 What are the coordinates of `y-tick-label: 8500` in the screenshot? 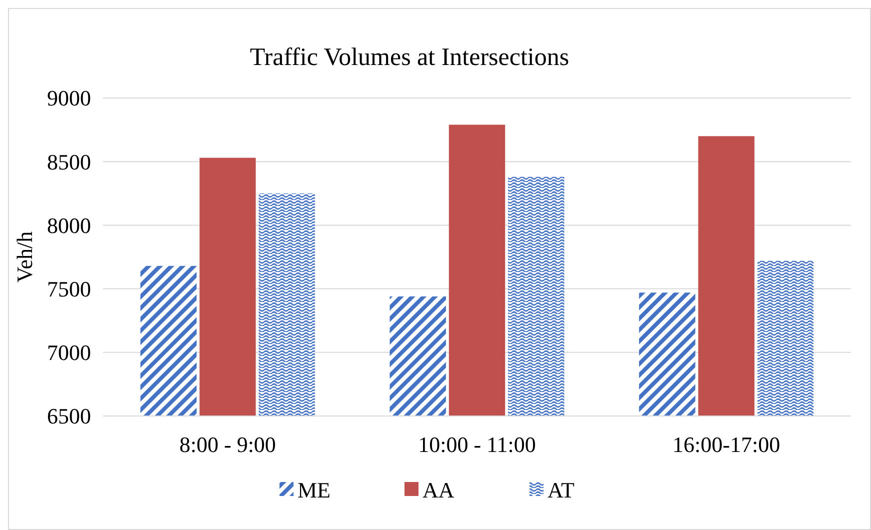 It's located at (69, 161).